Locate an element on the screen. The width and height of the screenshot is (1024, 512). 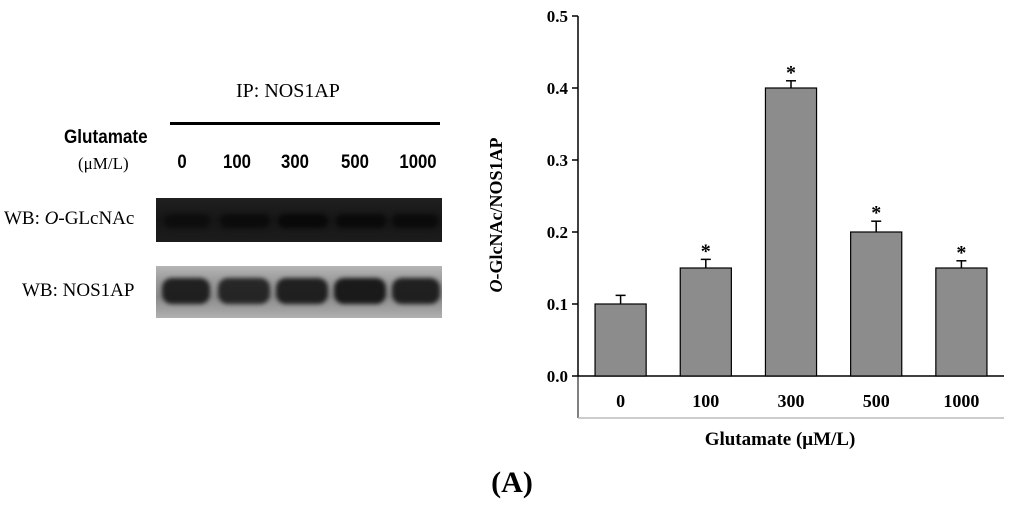
y-axis-label-rest: -GlcNAc/NOS1AP is located at coordinates (496, 209).